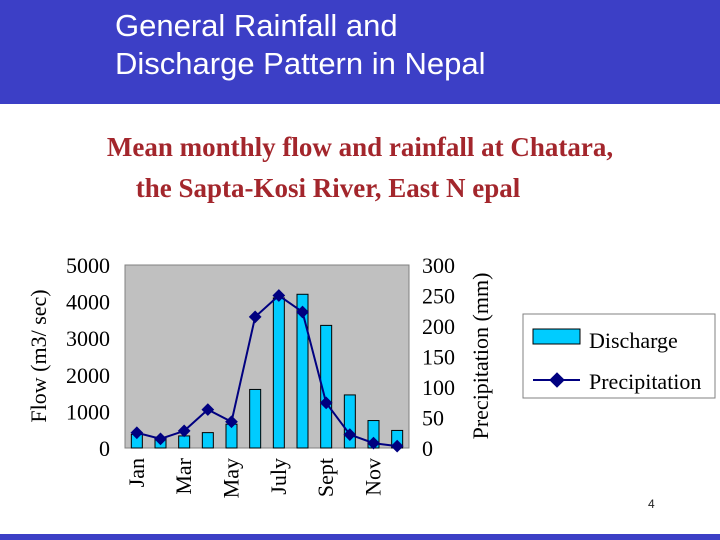 Image resolution: width=720 pixels, height=540 pixels. Describe the element at coordinates (633, 340) in the screenshot. I see `legend-discharge-label: Discharge` at that location.